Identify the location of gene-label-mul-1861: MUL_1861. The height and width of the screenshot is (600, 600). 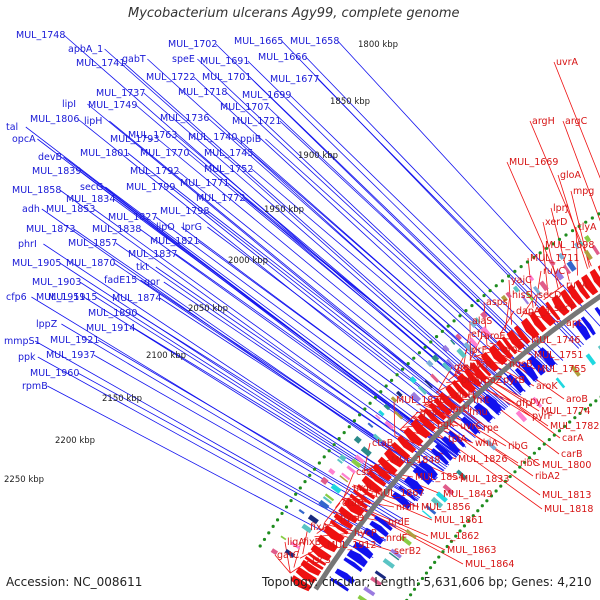
(458, 520).